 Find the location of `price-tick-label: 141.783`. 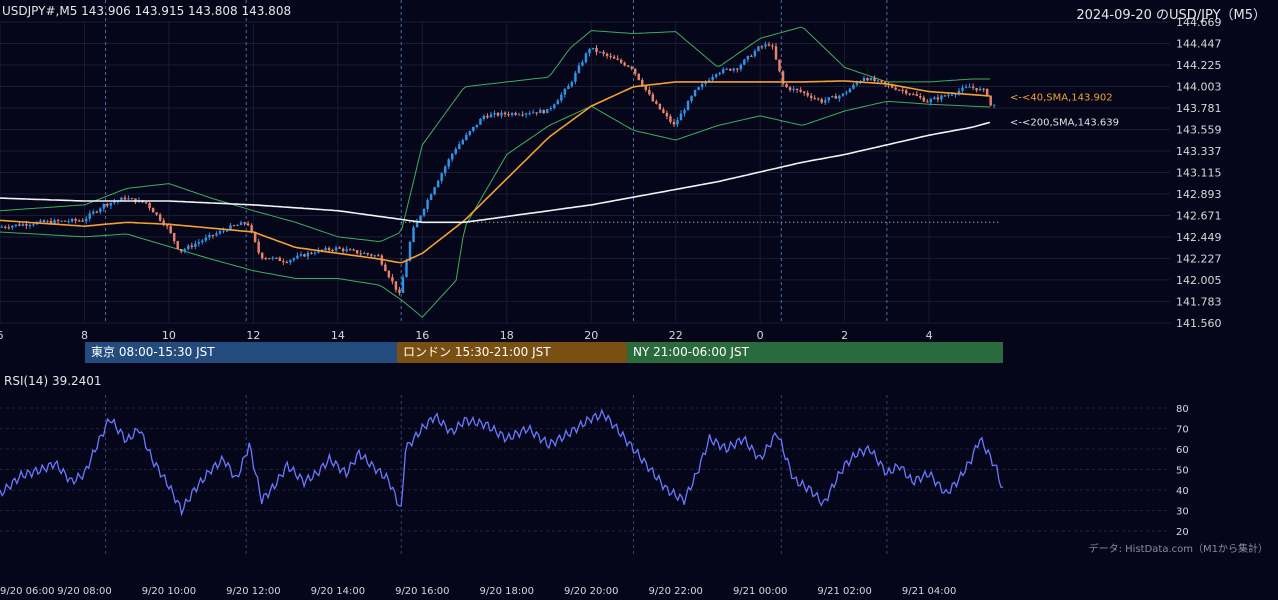

price-tick-label: 141.783 is located at coordinates (1199, 301).